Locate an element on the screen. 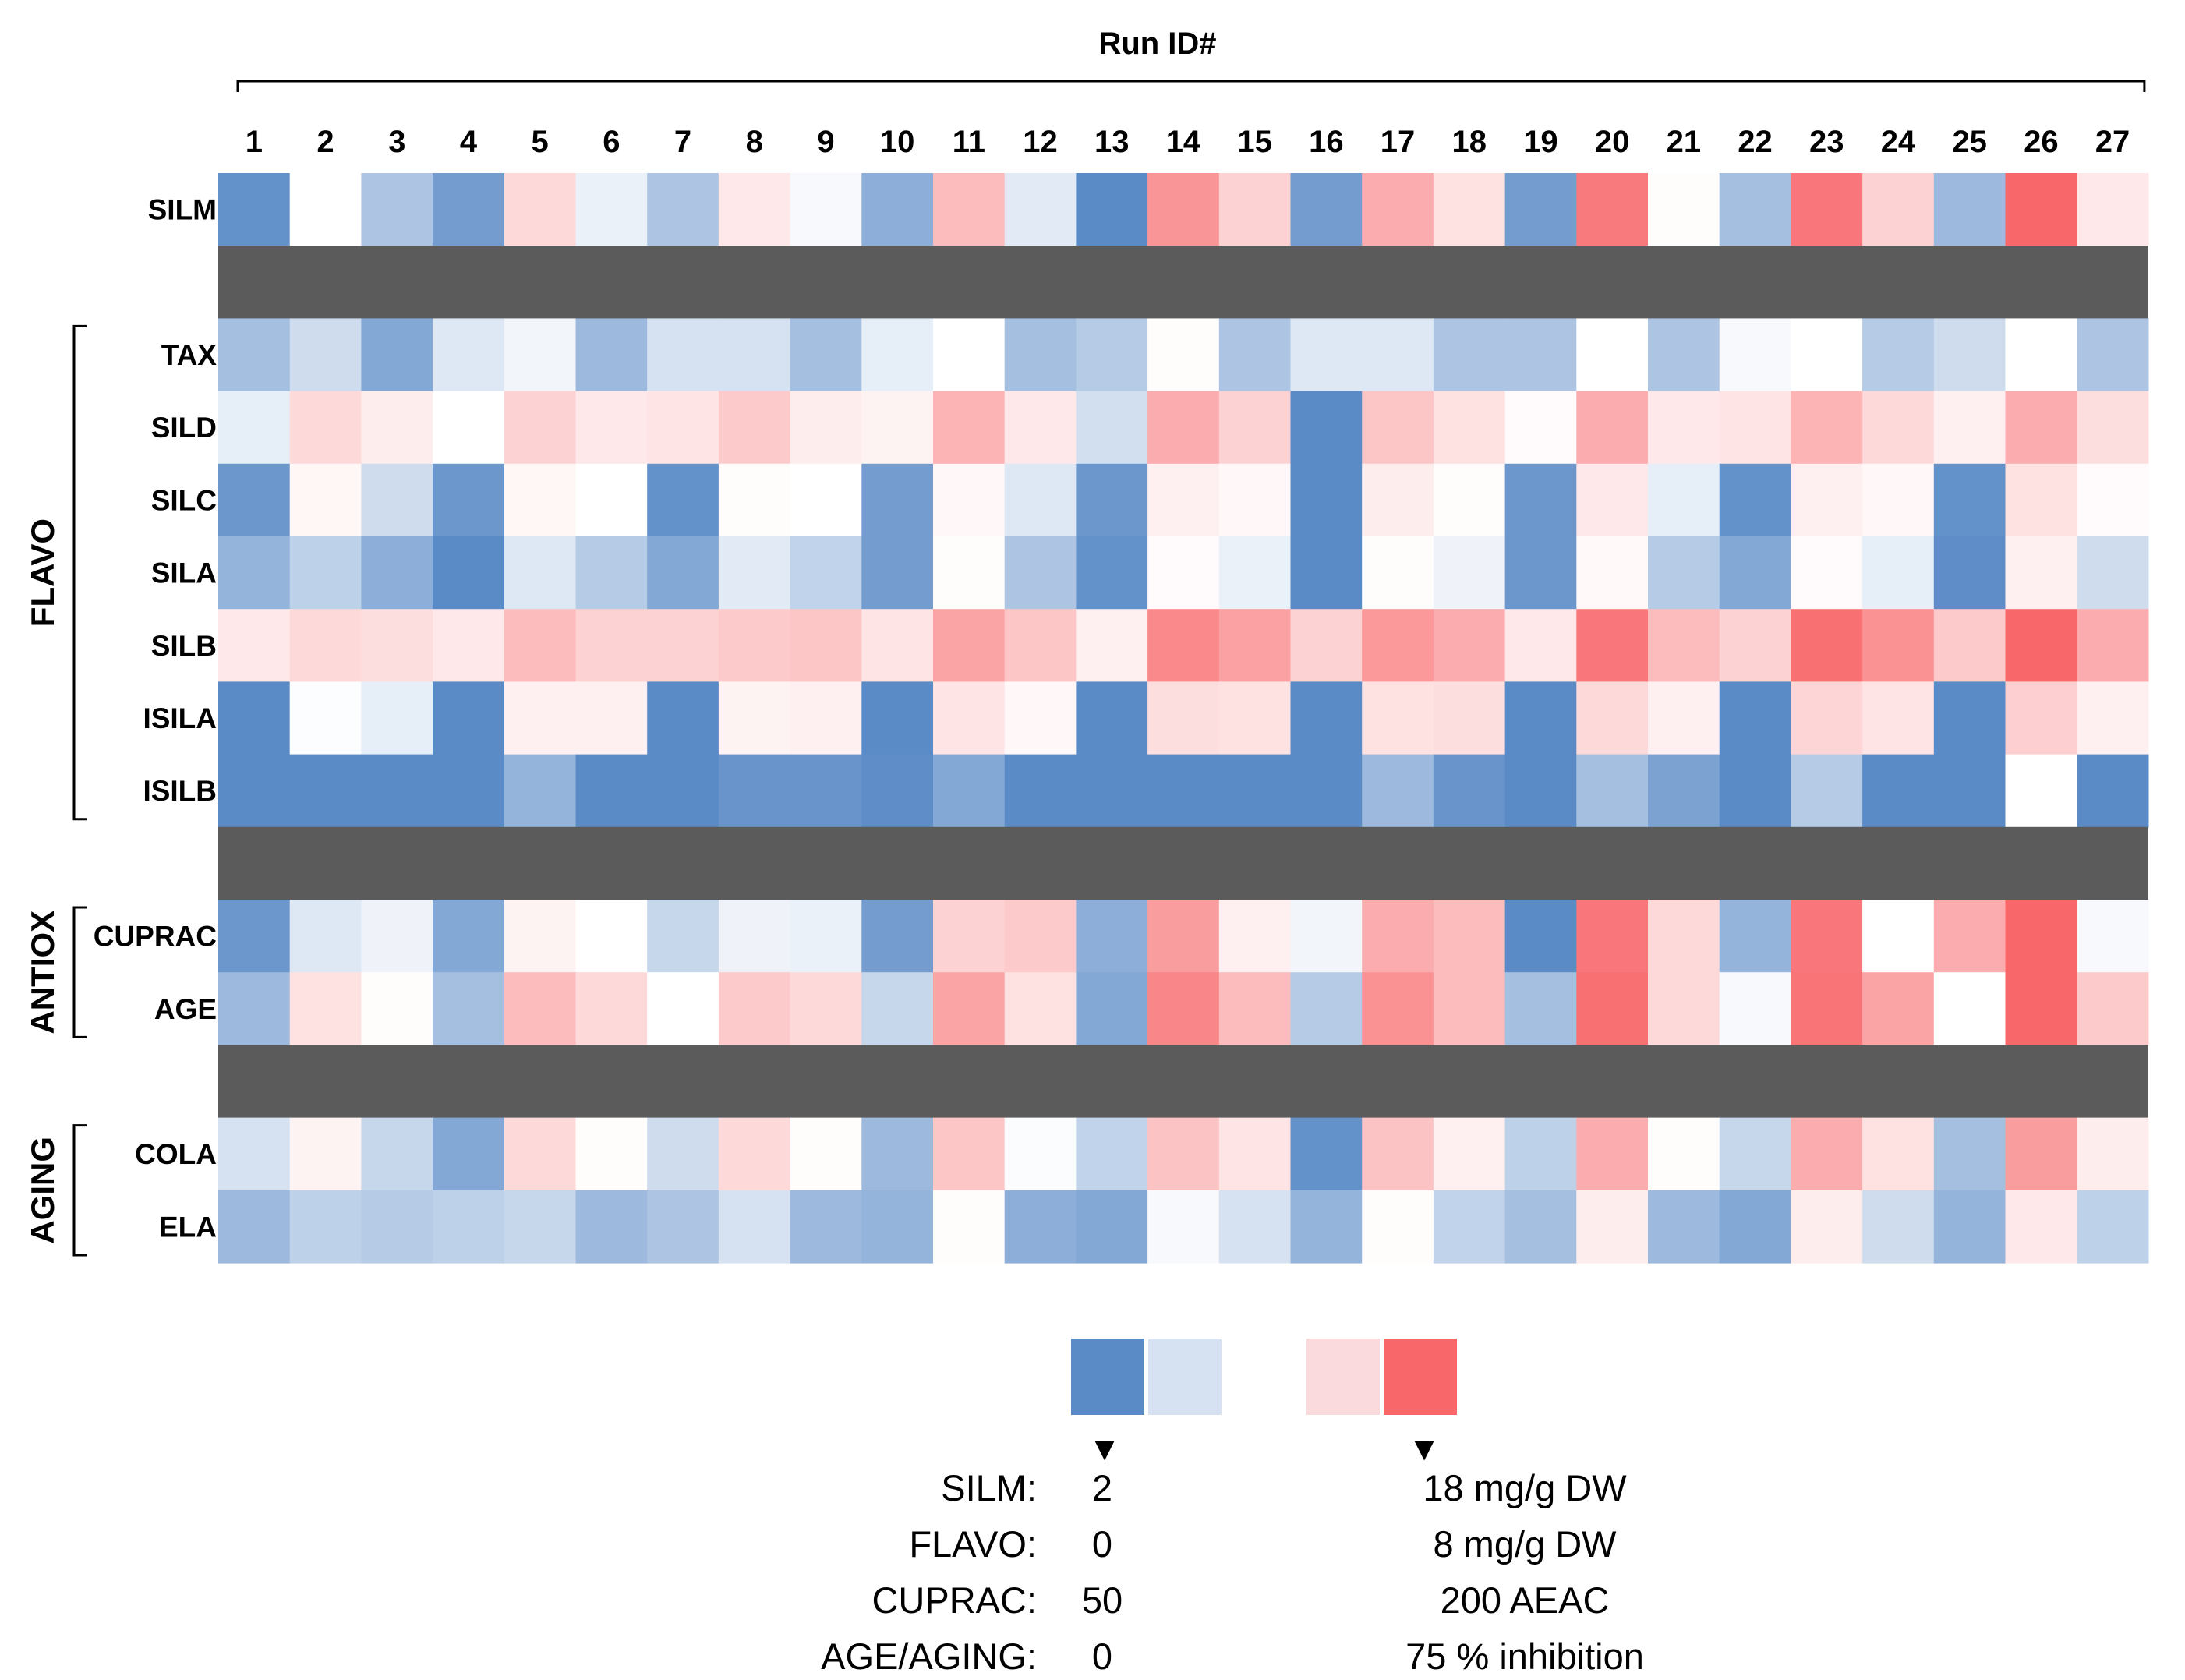 The image size is (2185, 1680). legend-swatch-red-strong is located at coordinates (1420, 1377).